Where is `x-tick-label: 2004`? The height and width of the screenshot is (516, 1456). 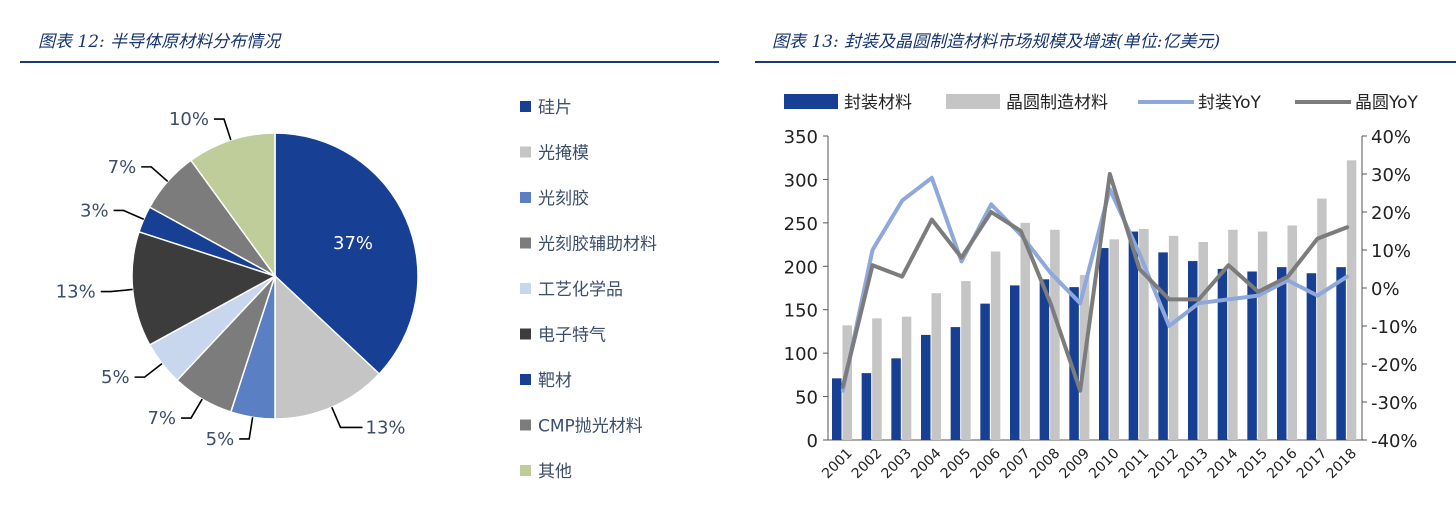 x-tick-label: 2004 is located at coordinates (926, 463).